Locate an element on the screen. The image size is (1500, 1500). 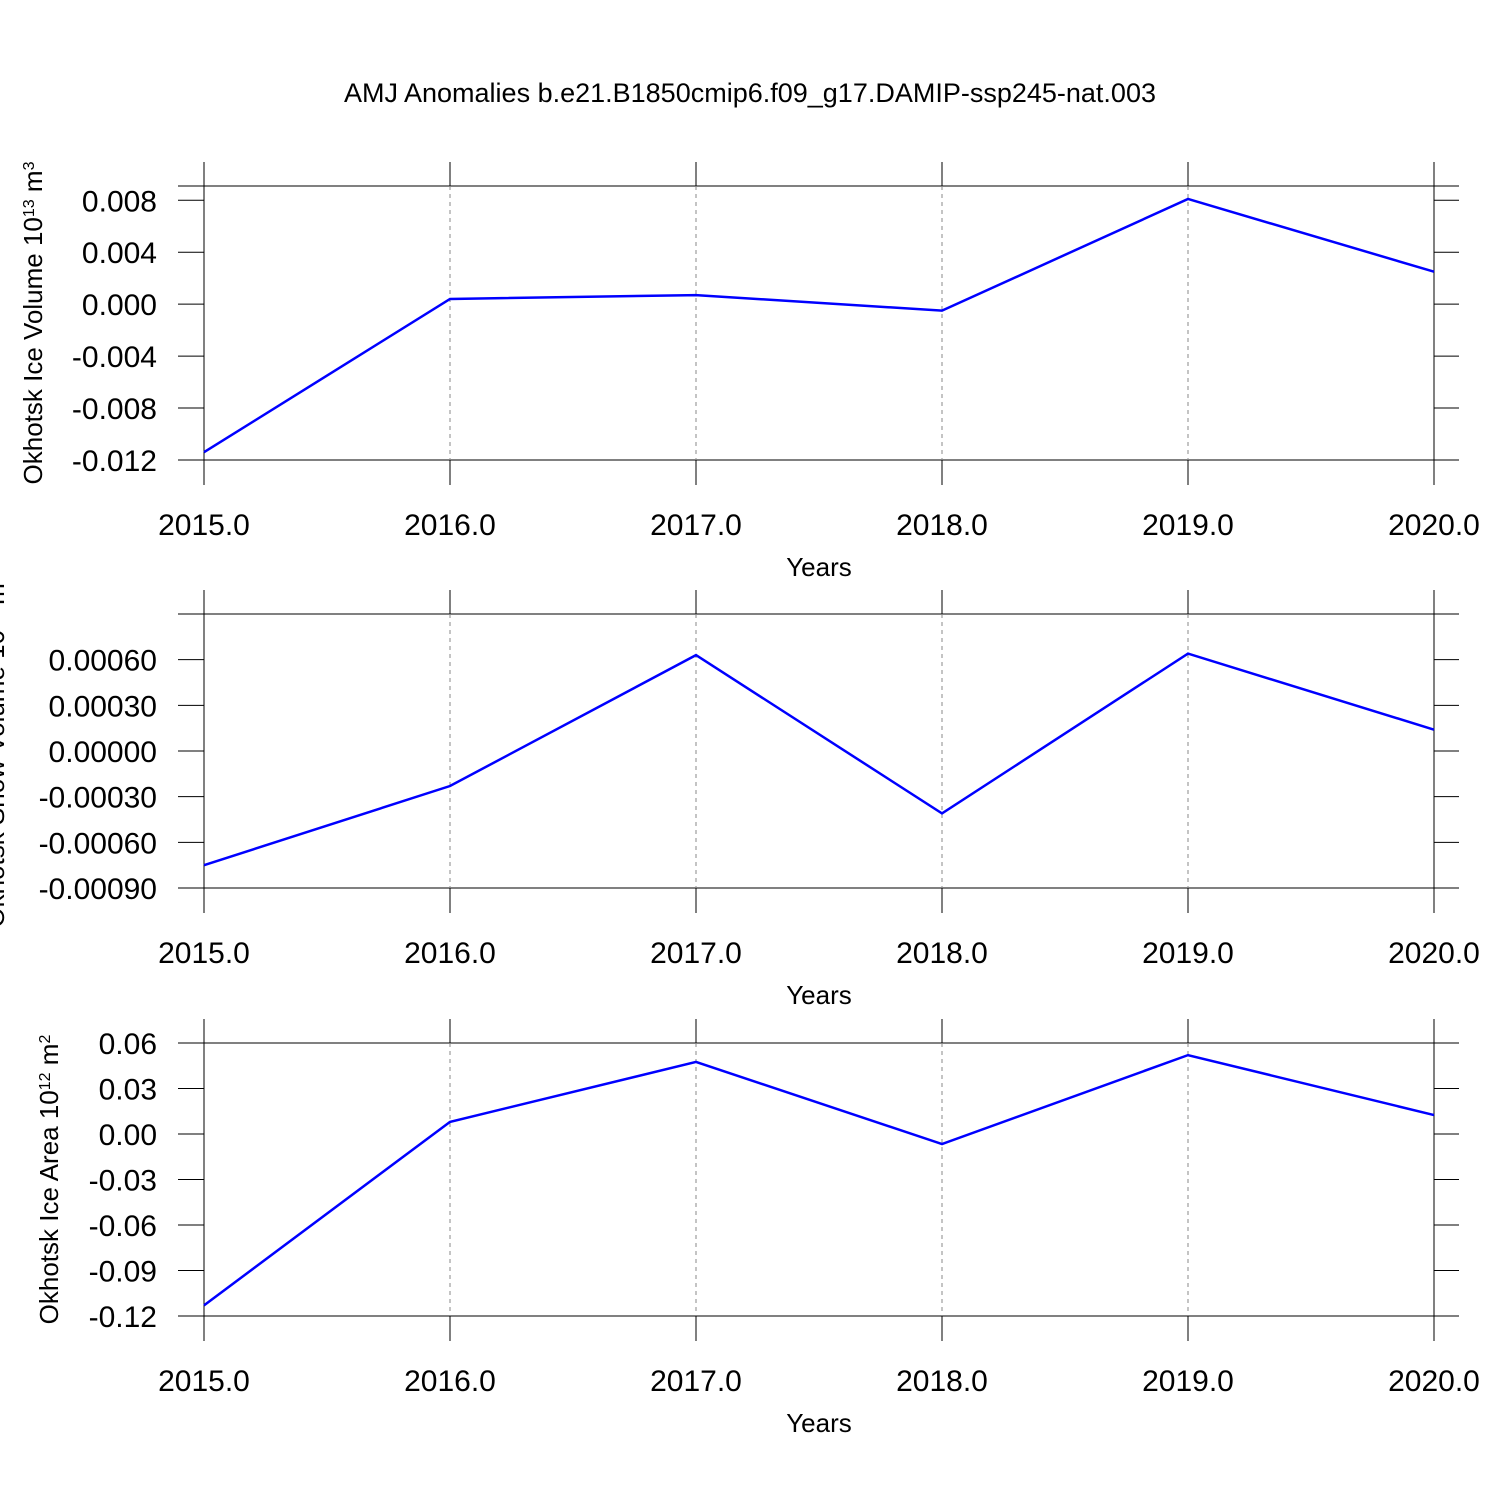
y-axis-label-part: 12 is located at coordinates (45, 1081).